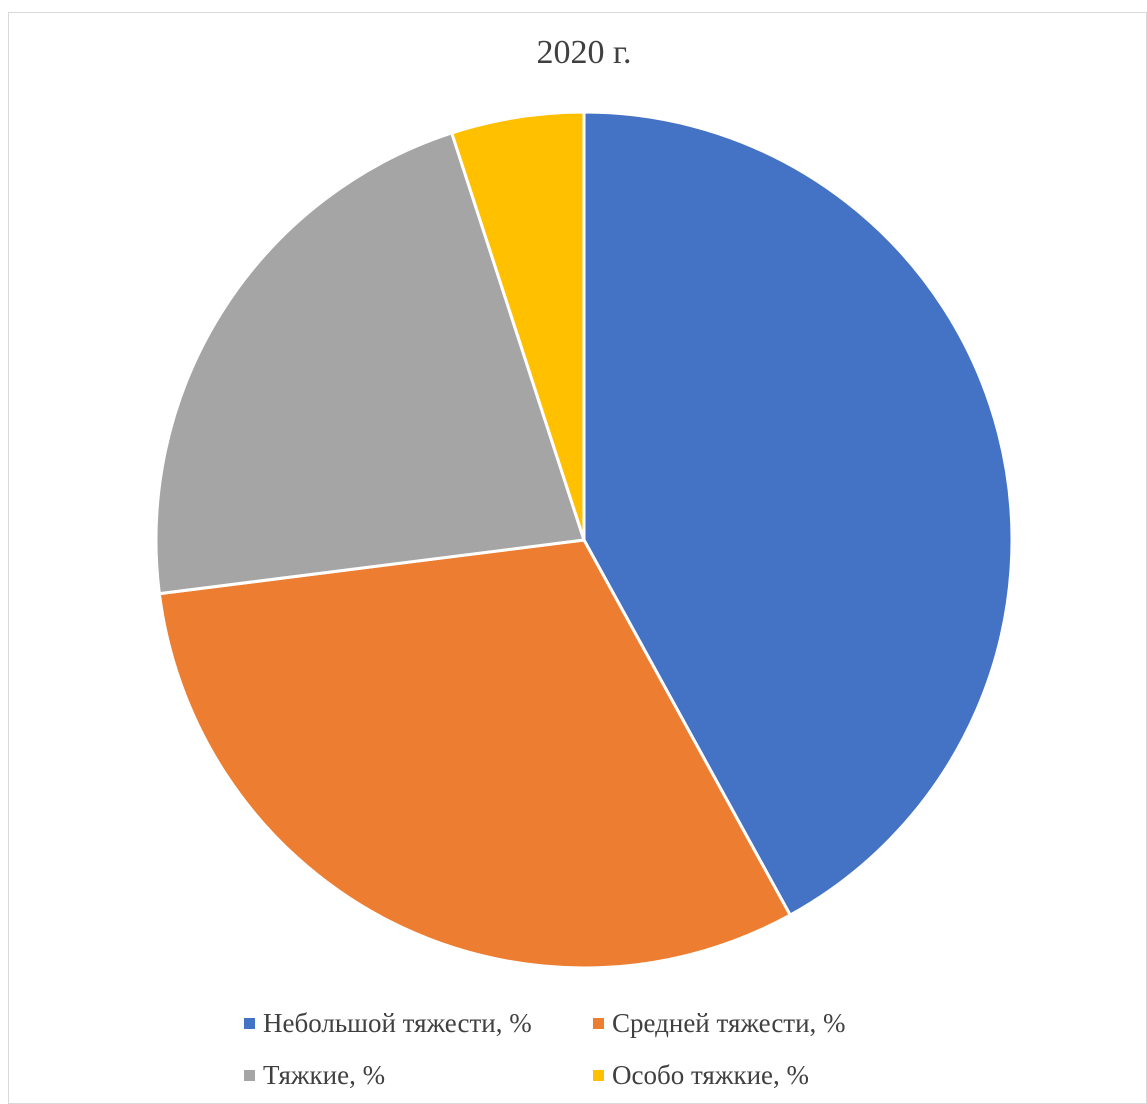 This screenshot has width=1147, height=1104. I want to click on chart-title: 2020 г., so click(584, 52).